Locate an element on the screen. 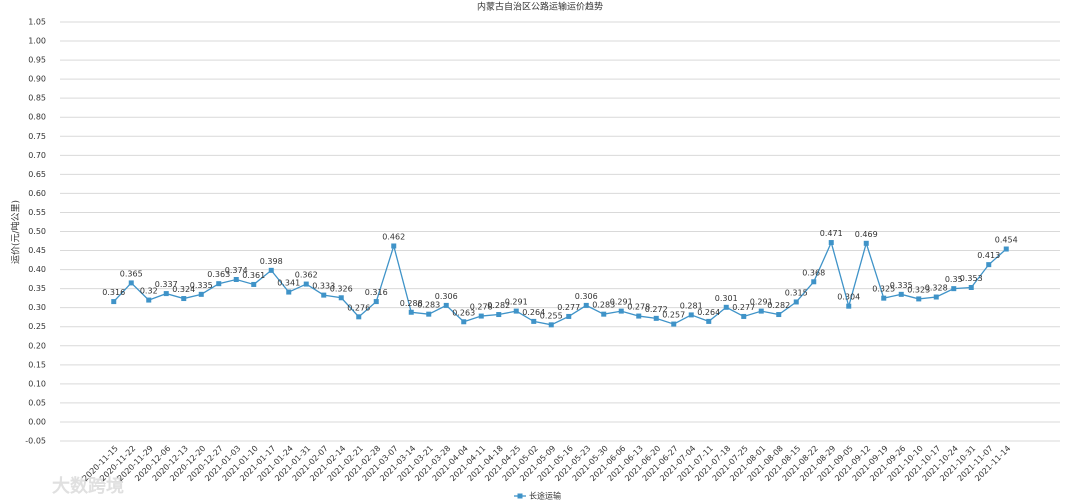  data-label: 0.35 is located at coordinates (954, 279).